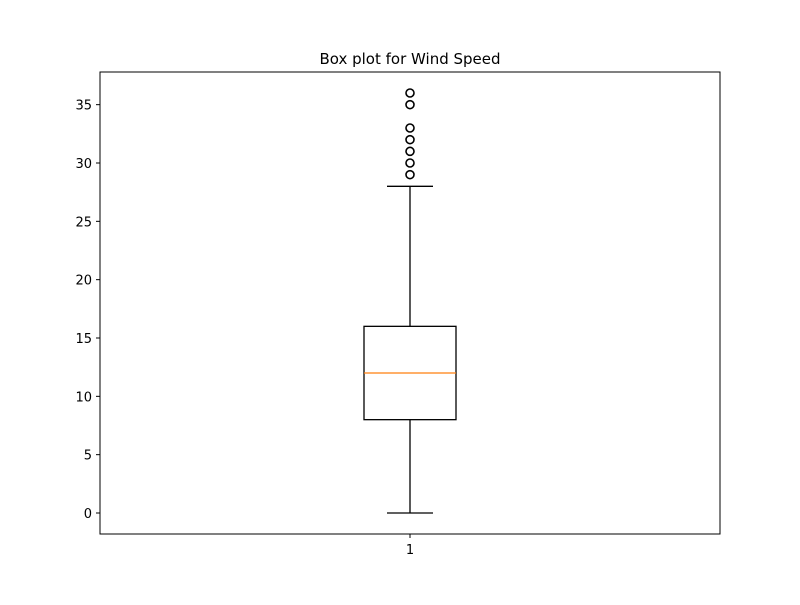  What do you see at coordinates (87, 310) in the screenshot?
I see `y-axis: 0 5 10 15 20 25 30 35` at bounding box center [87, 310].